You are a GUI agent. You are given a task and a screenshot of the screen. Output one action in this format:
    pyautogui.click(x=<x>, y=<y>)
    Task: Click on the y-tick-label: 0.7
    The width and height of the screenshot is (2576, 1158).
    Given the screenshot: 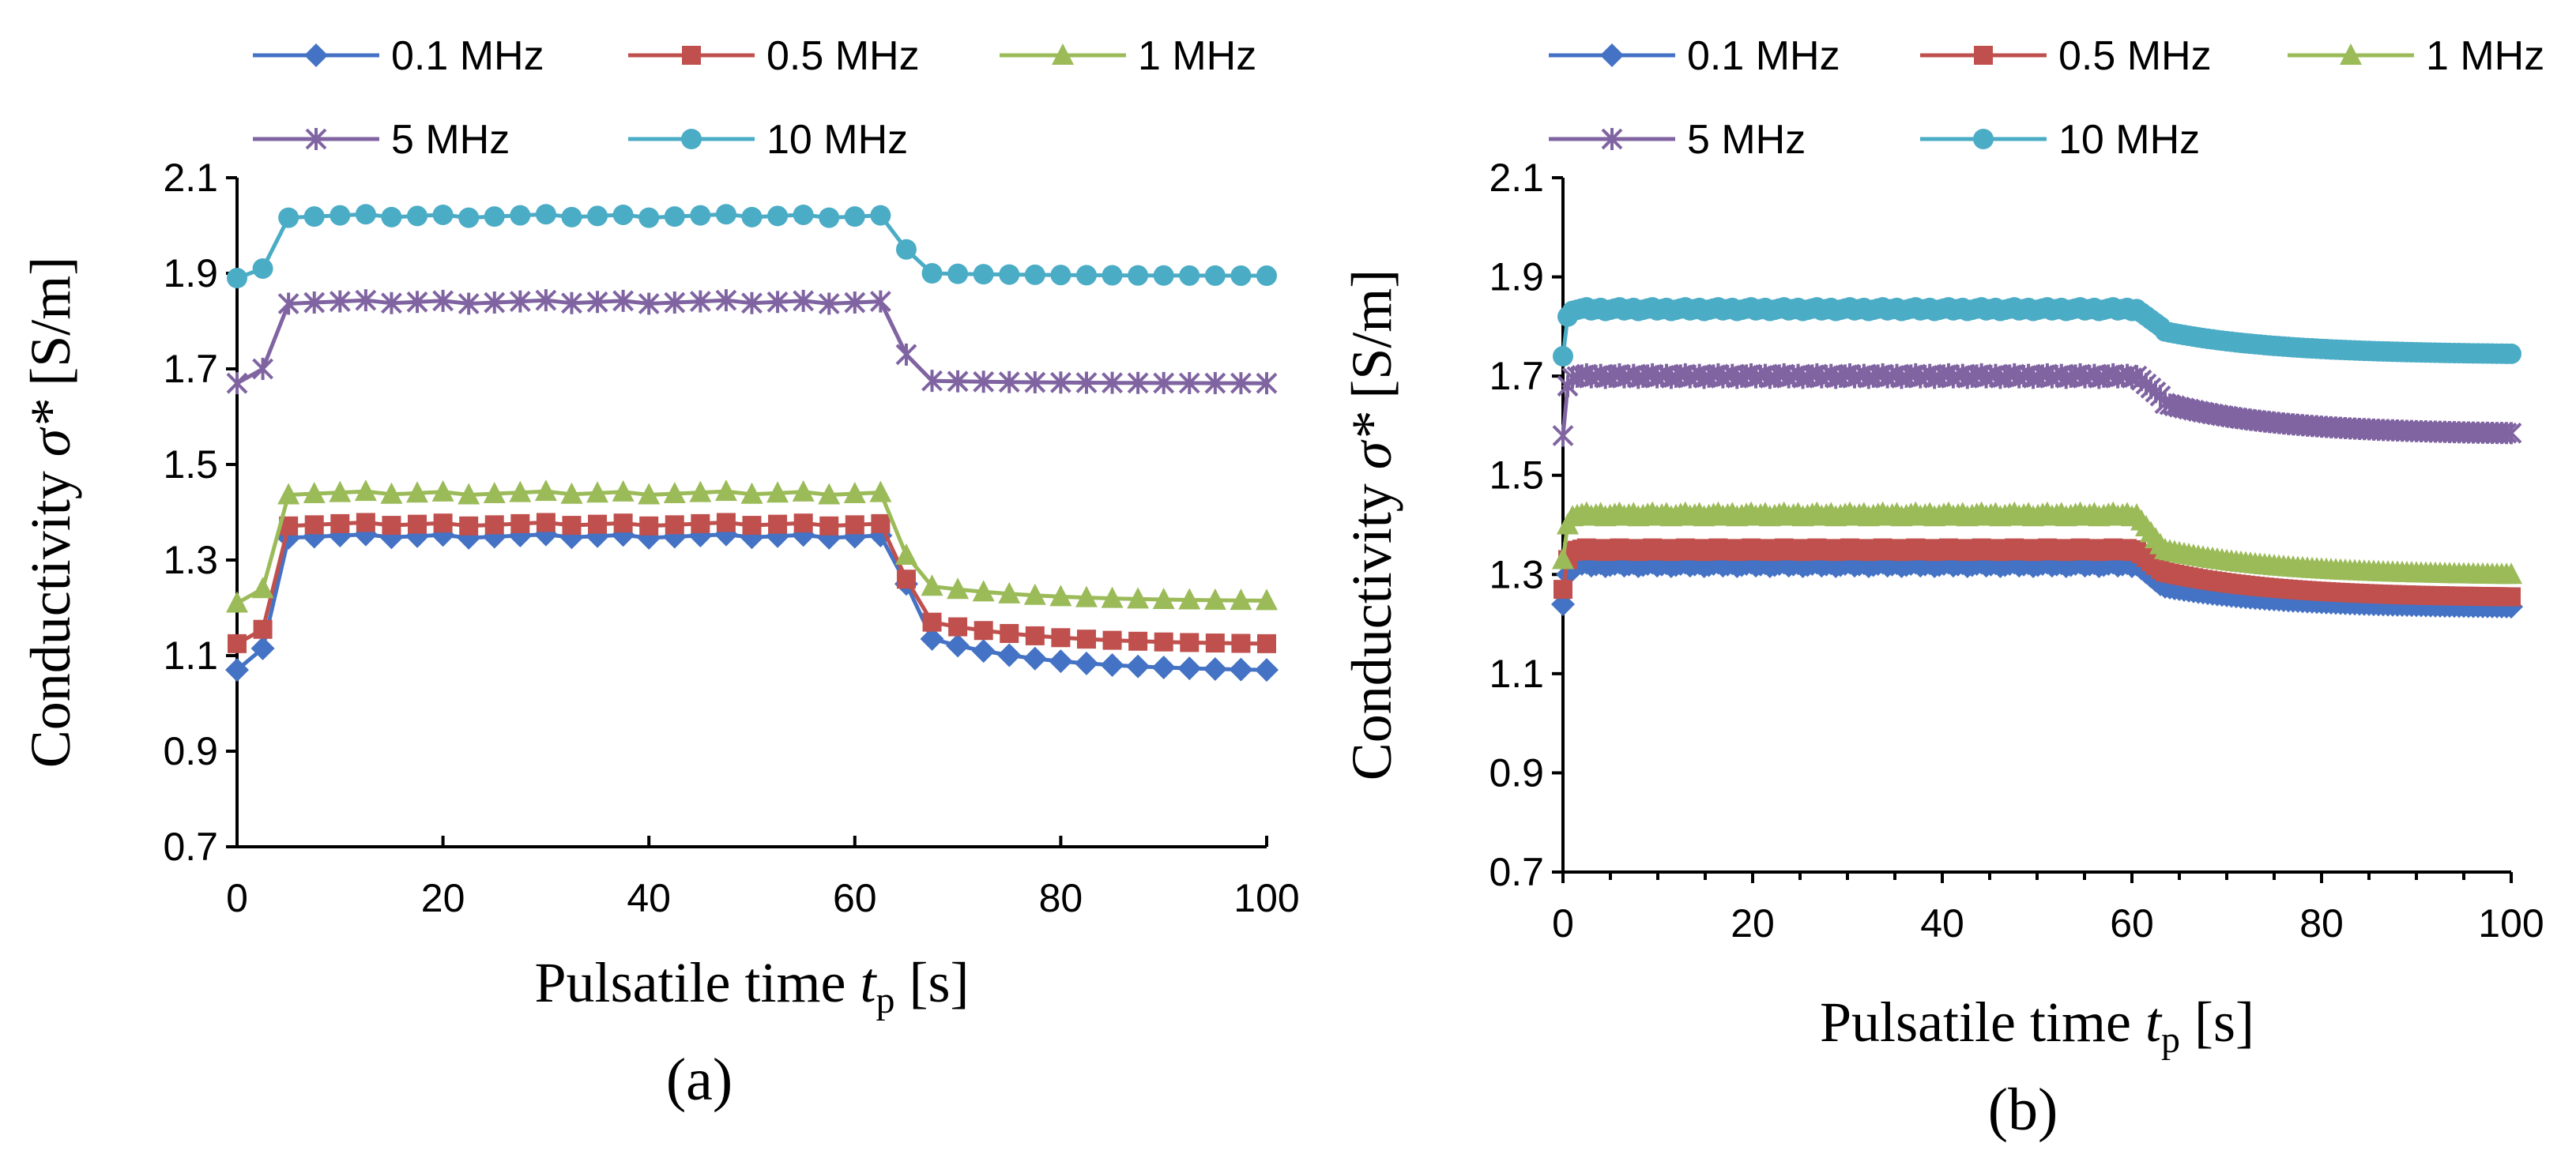 What is the action you would take?
    pyautogui.click(x=190, y=847)
    